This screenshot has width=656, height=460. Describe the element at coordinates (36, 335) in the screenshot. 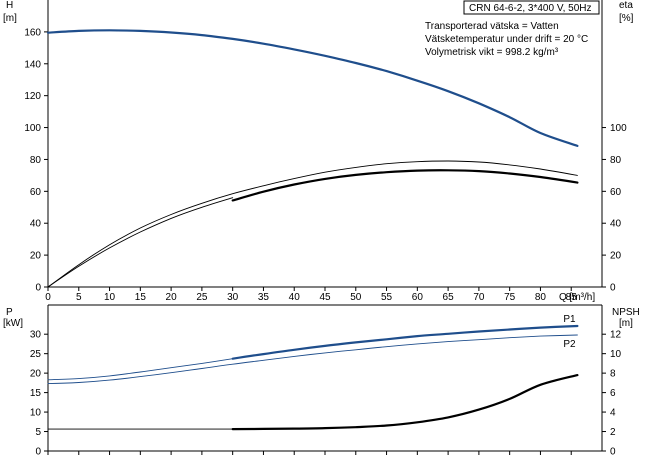

I see `bottom-left-y-tick-label: 30` at that location.